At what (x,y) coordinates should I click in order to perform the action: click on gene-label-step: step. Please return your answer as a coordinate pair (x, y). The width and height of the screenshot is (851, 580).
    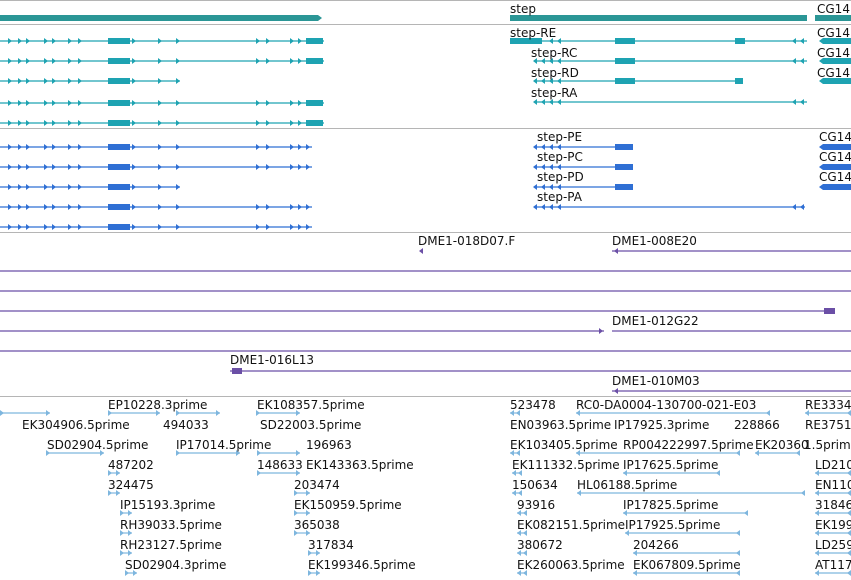
    Looking at the image, I should click on (523, 9).